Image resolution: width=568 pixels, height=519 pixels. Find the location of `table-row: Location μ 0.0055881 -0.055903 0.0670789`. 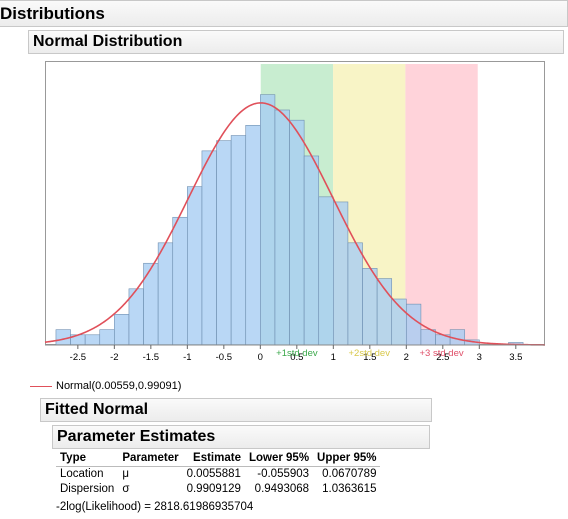

table-row: Location μ 0.0055881 -0.055903 0.0670789 is located at coordinates (218, 475).